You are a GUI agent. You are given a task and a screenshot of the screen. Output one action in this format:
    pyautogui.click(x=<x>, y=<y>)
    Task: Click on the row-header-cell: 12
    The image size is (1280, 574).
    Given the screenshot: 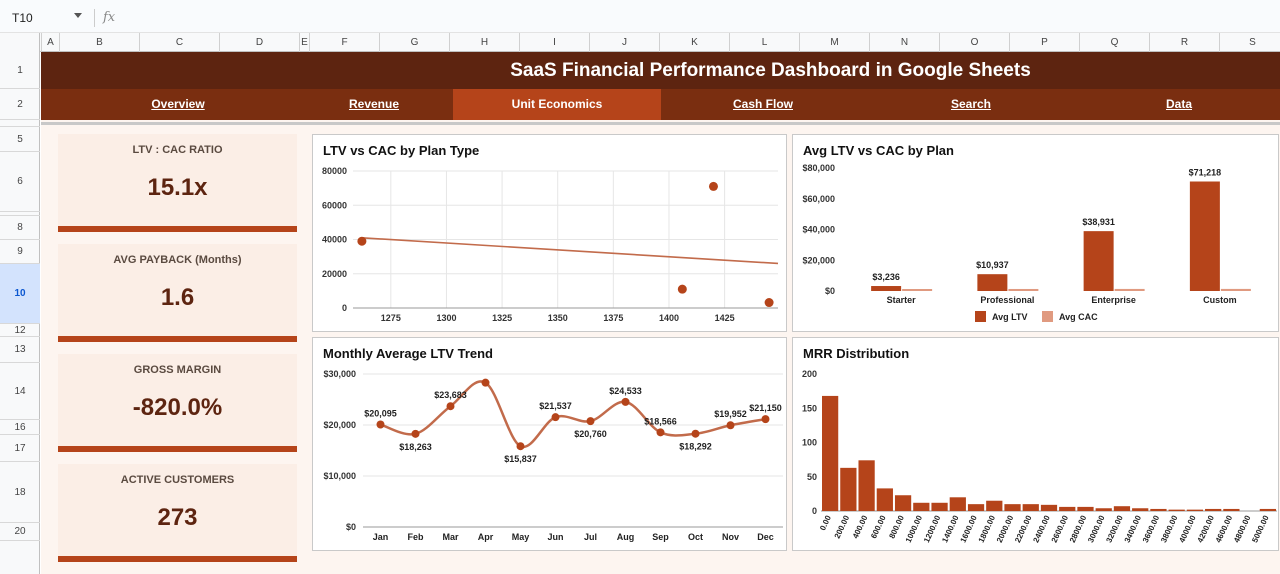 What is the action you would take?
    pyautogui.click(x=20, y=330)
    